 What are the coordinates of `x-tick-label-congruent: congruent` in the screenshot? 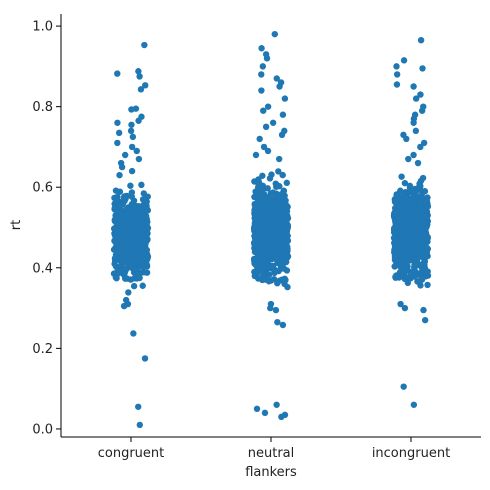 It's located at (131, 453).